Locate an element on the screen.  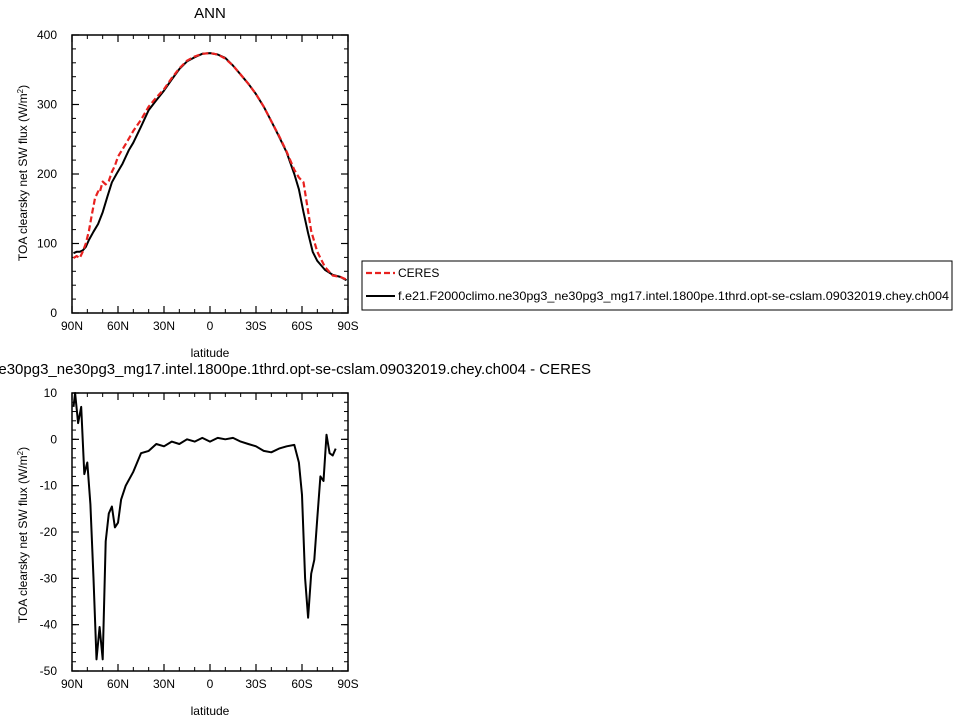
y-tick-label: -10 is located at coordinates (49, 486).